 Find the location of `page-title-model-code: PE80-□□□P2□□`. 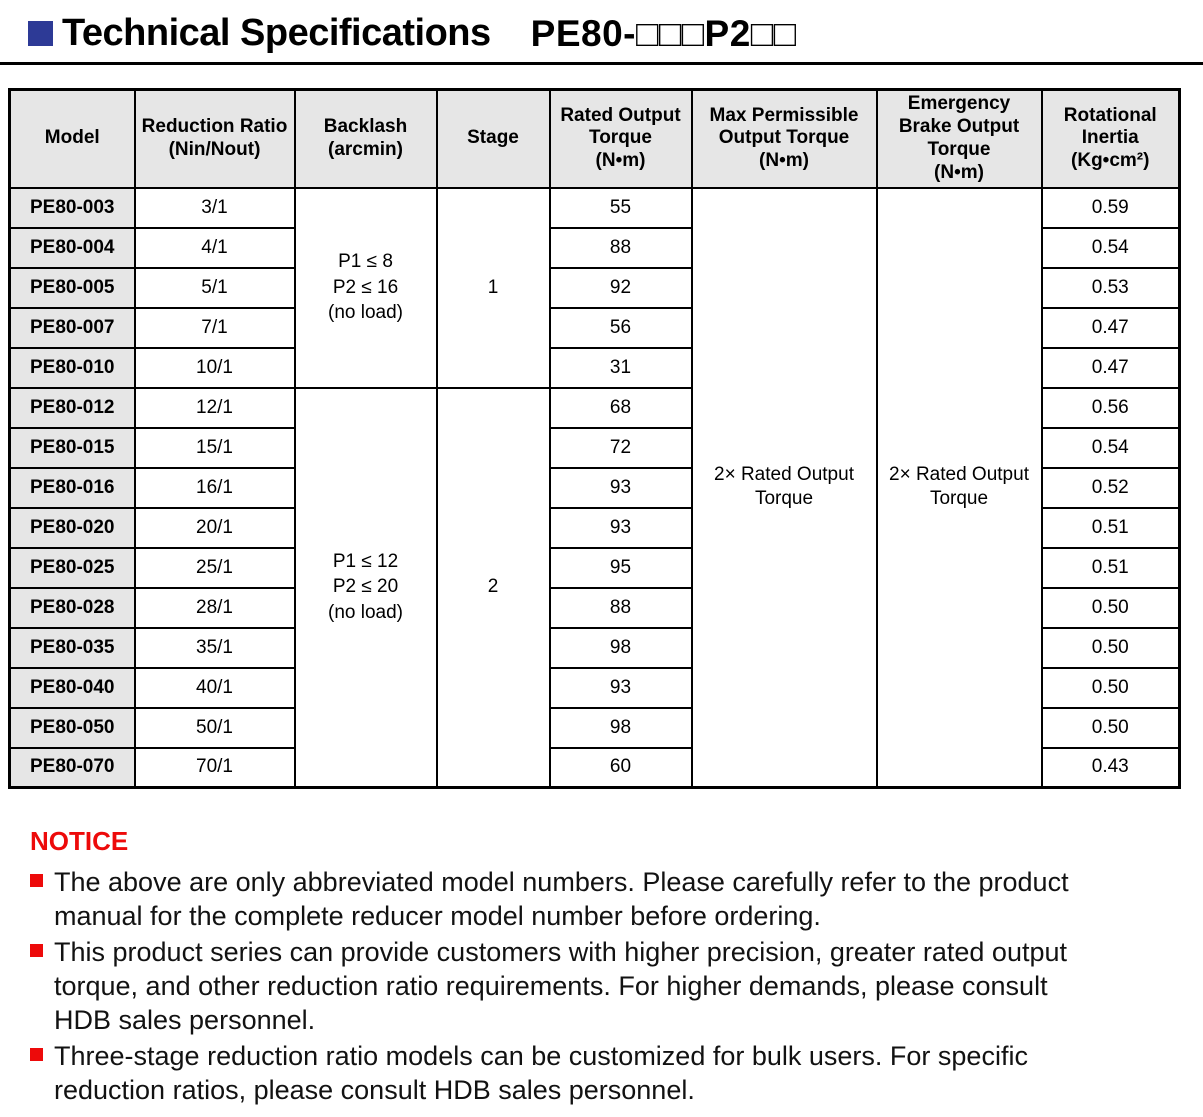

page-title-model-code: PE80-□□□P2□□ is located at coordinates (663, 33).